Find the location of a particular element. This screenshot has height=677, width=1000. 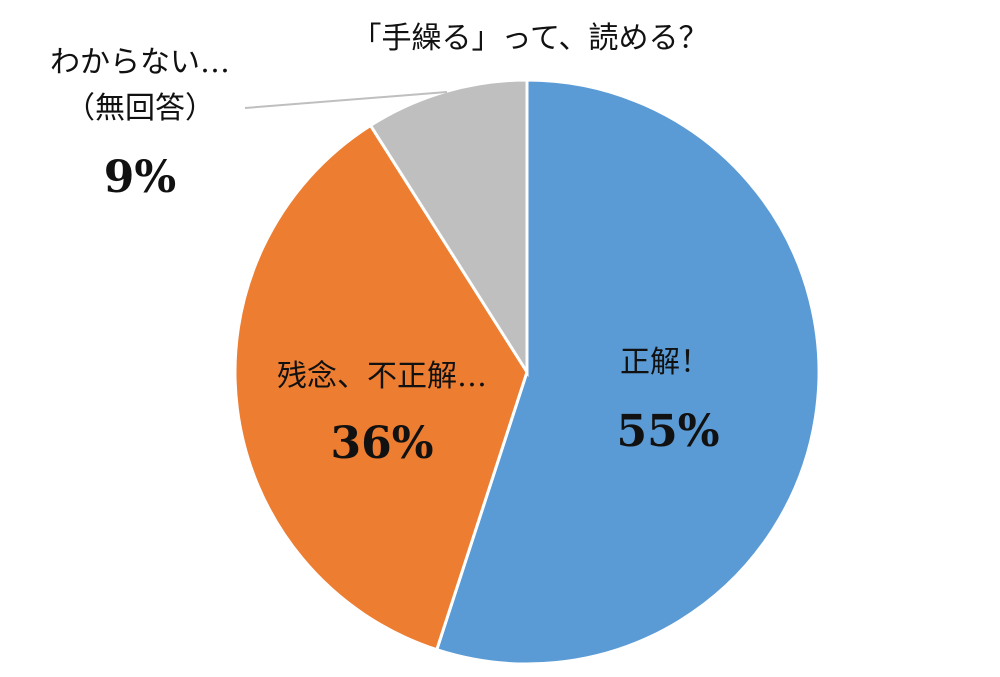

leader-line is located at coordinates (346, 100).